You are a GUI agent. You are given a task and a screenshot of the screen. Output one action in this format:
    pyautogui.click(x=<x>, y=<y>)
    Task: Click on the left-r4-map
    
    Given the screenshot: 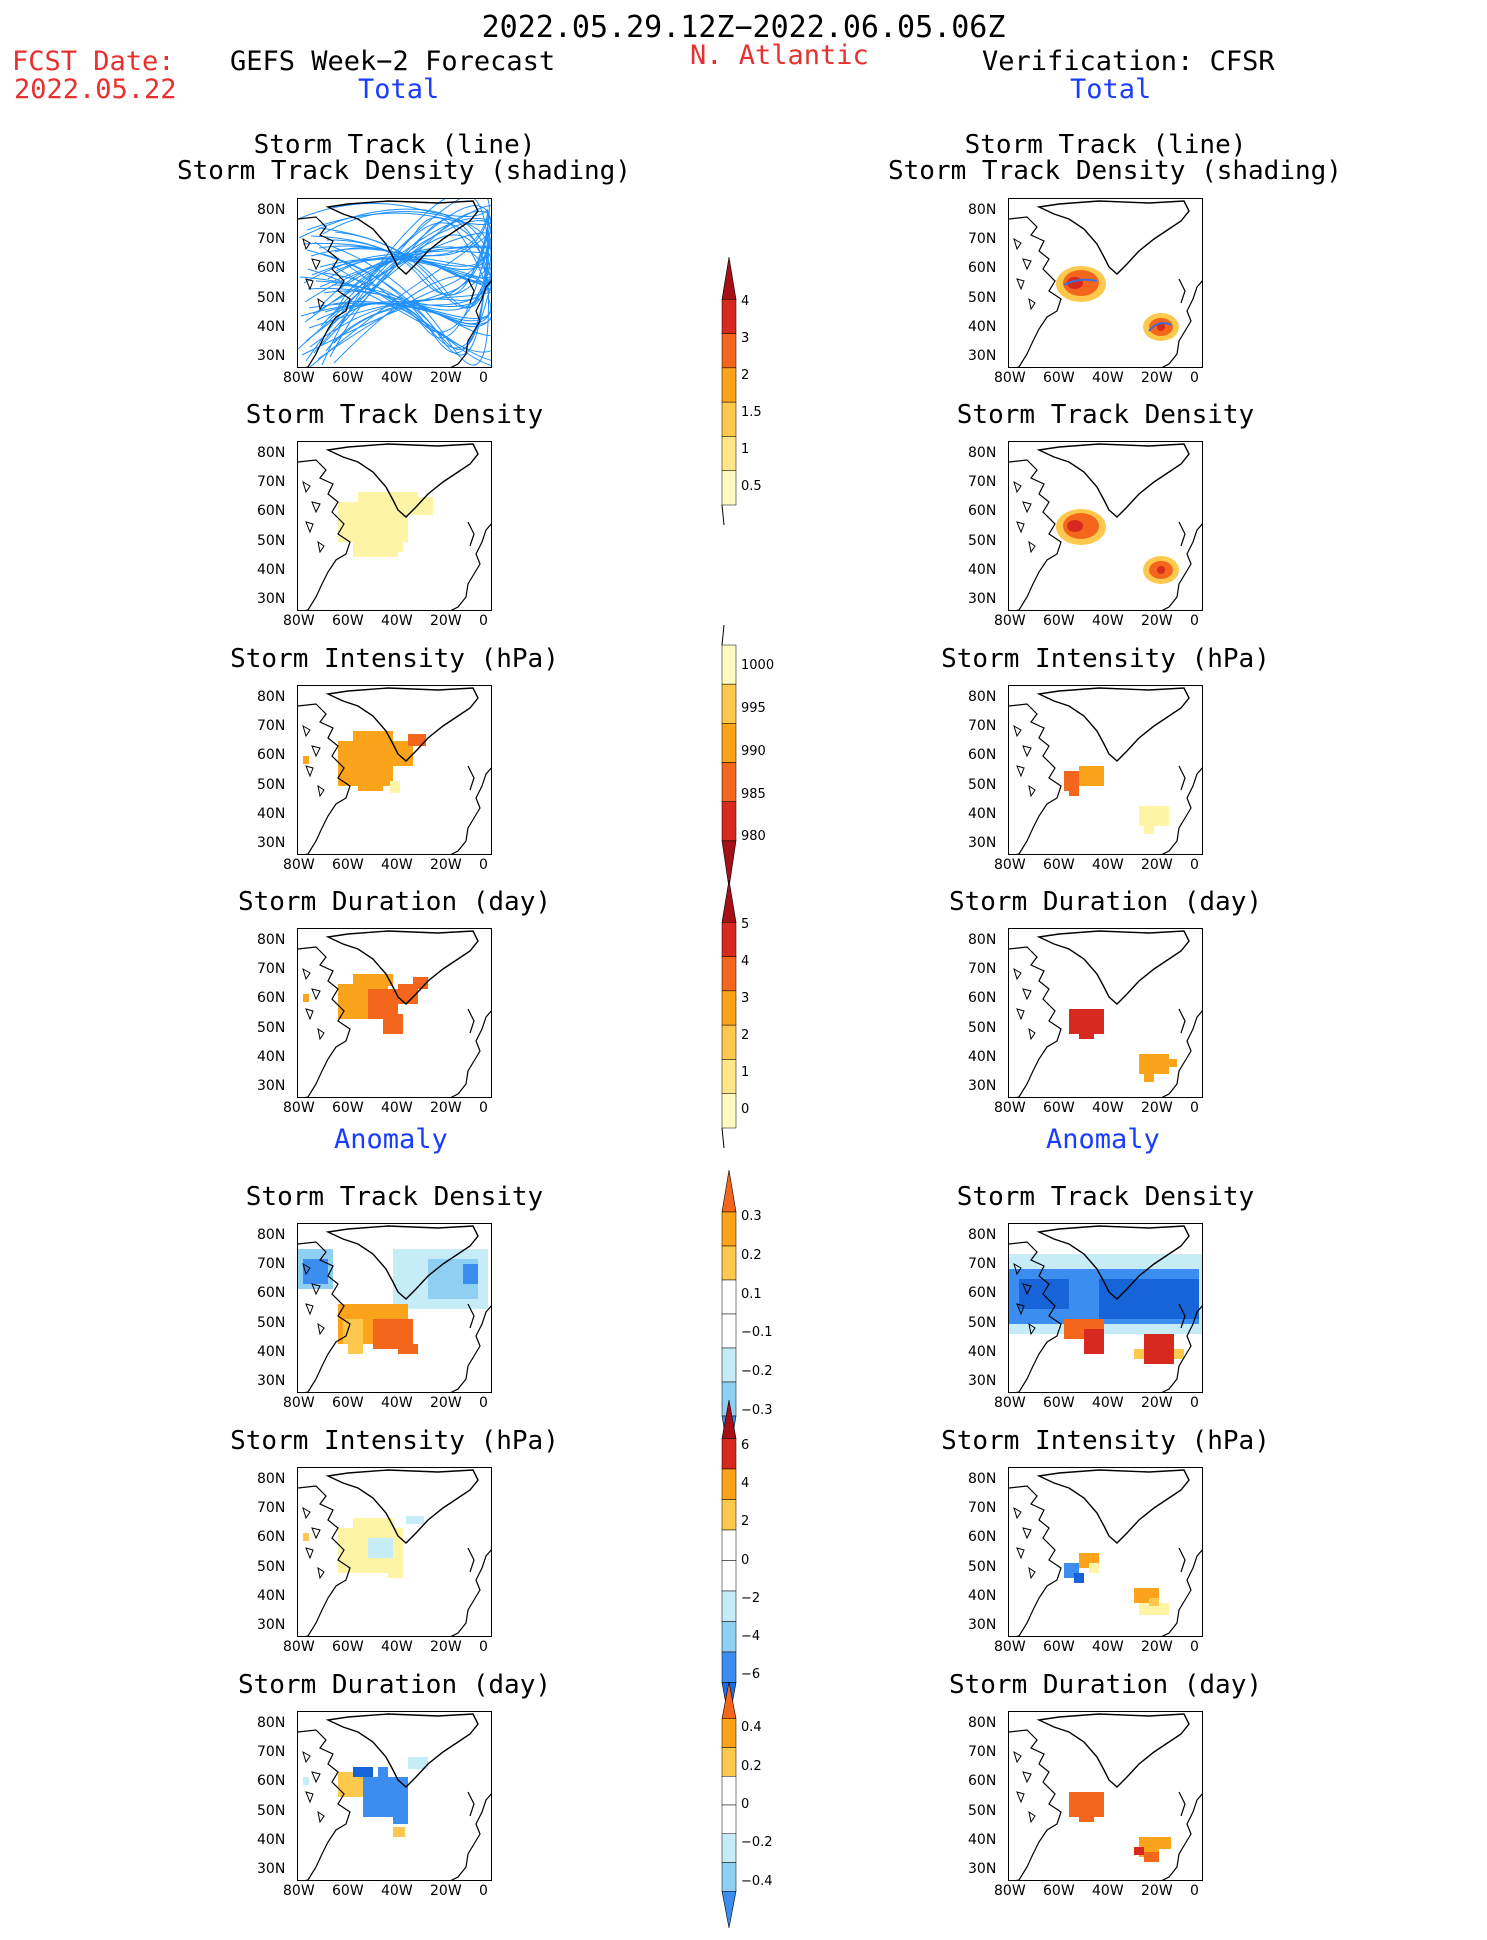 What is the action you would take?
    pyautogui.click(x=394, y=1013)
    